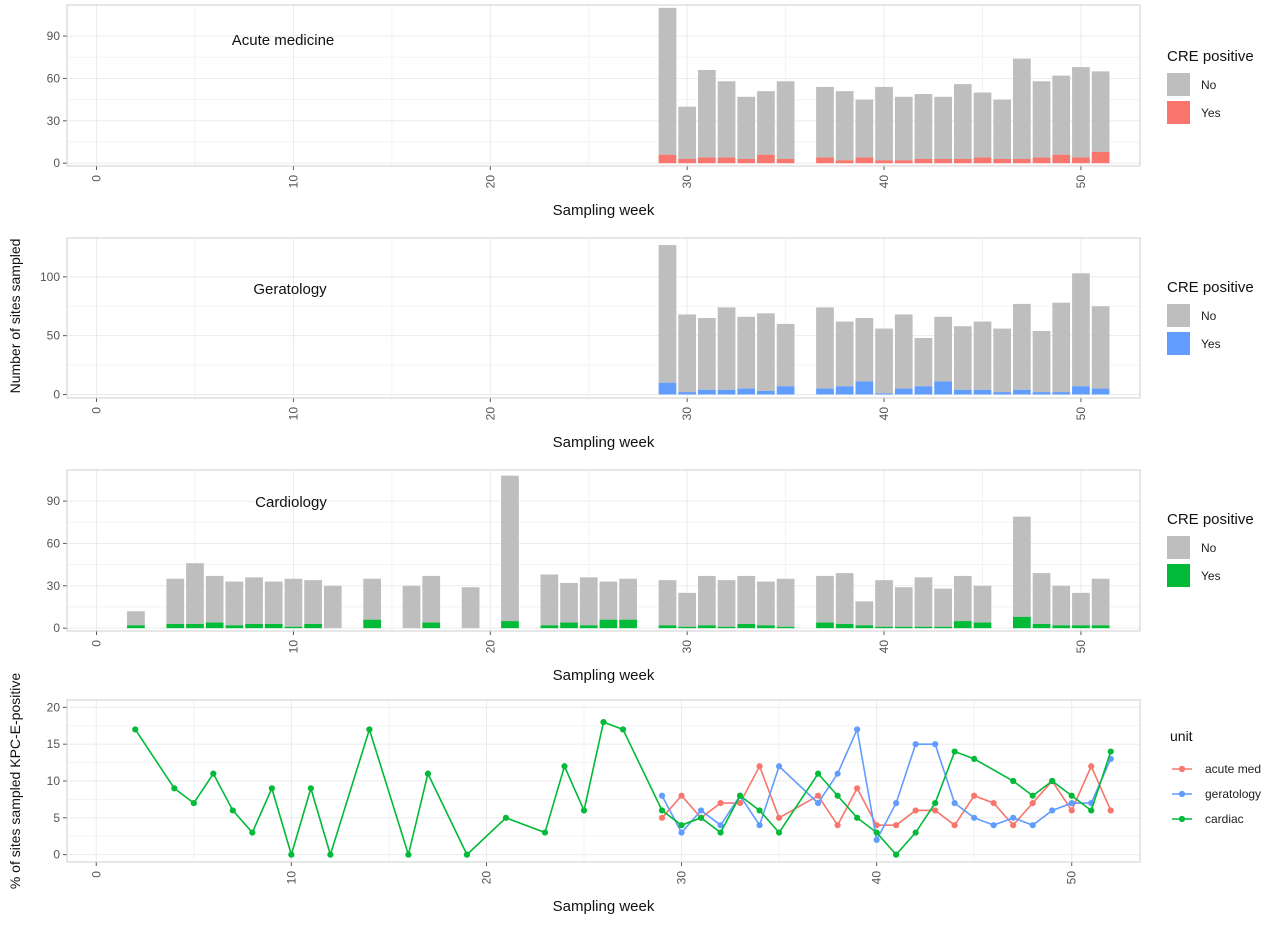  Describe the element at coordinates (1211, 576) in the screenshot. I see `legend-label: Yes` at that location.